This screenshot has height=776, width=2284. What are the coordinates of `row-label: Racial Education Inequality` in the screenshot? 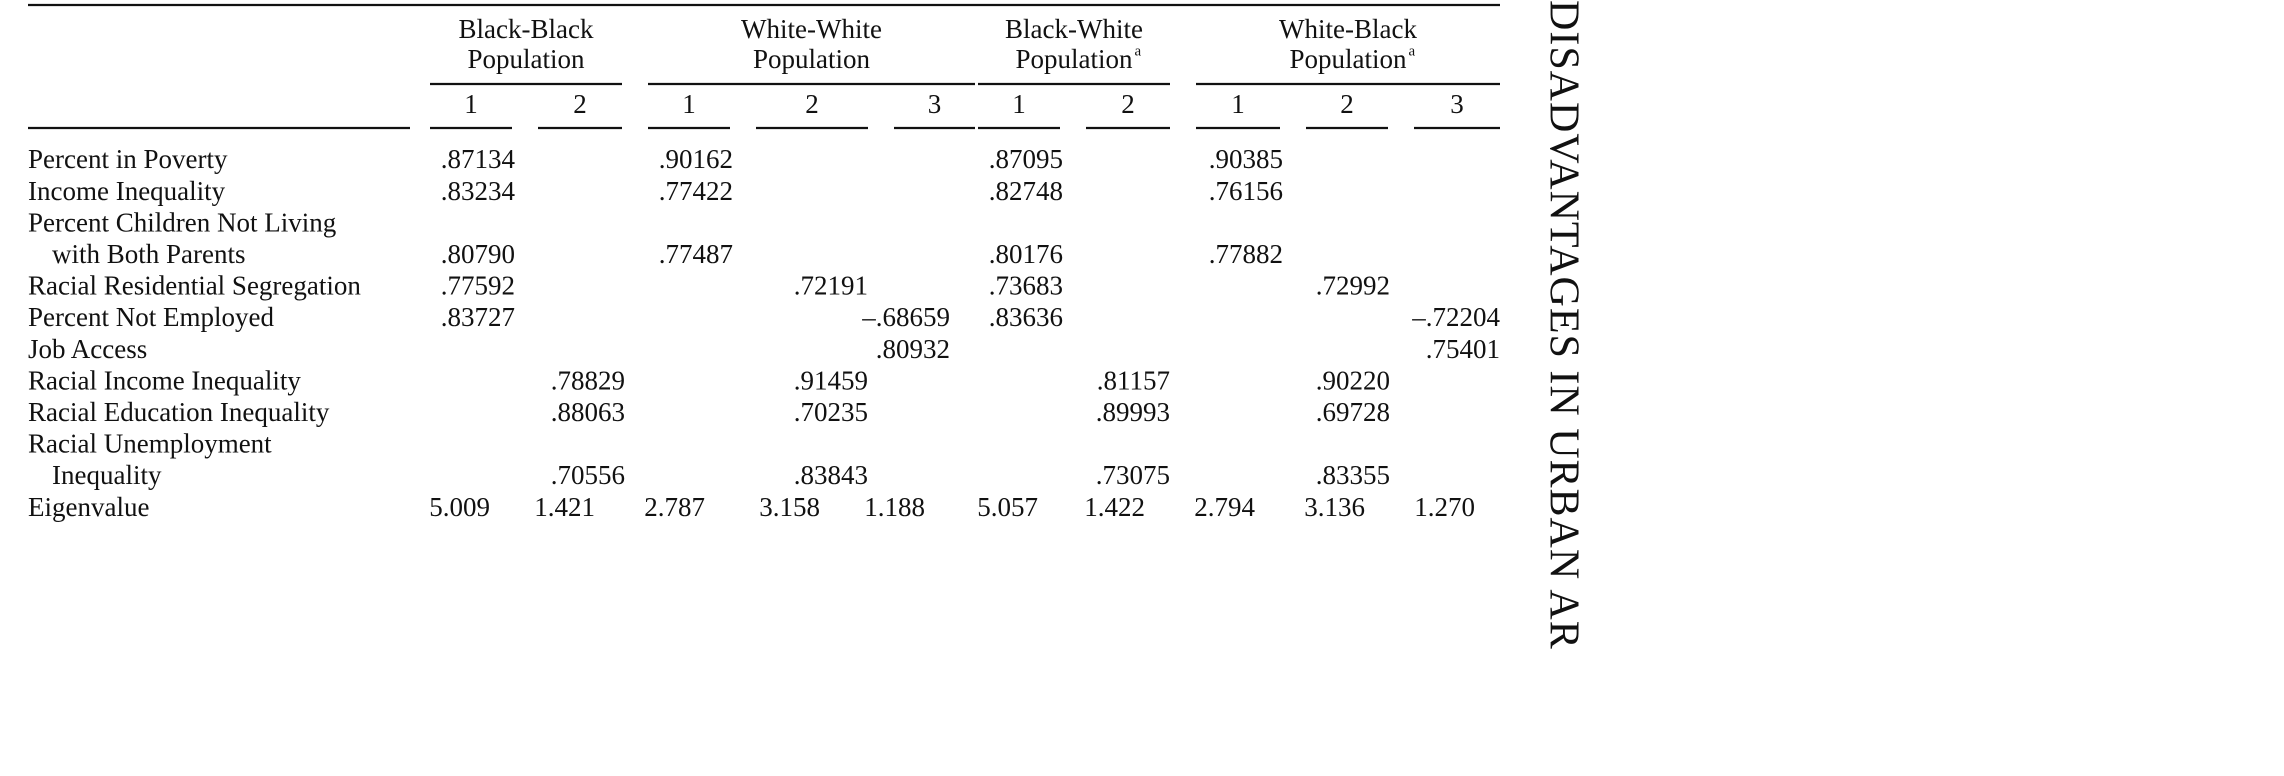 It's located at (179, 412).